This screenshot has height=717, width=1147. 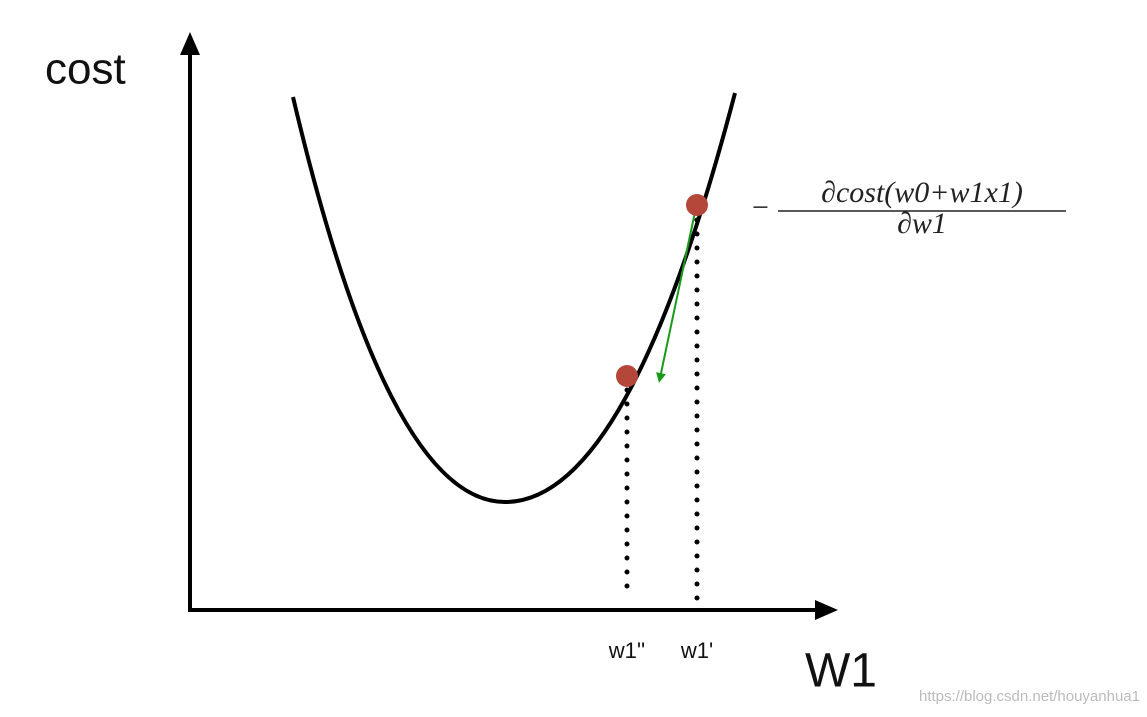 I want to click on gradient-arrow, so click(x=676, y=297).